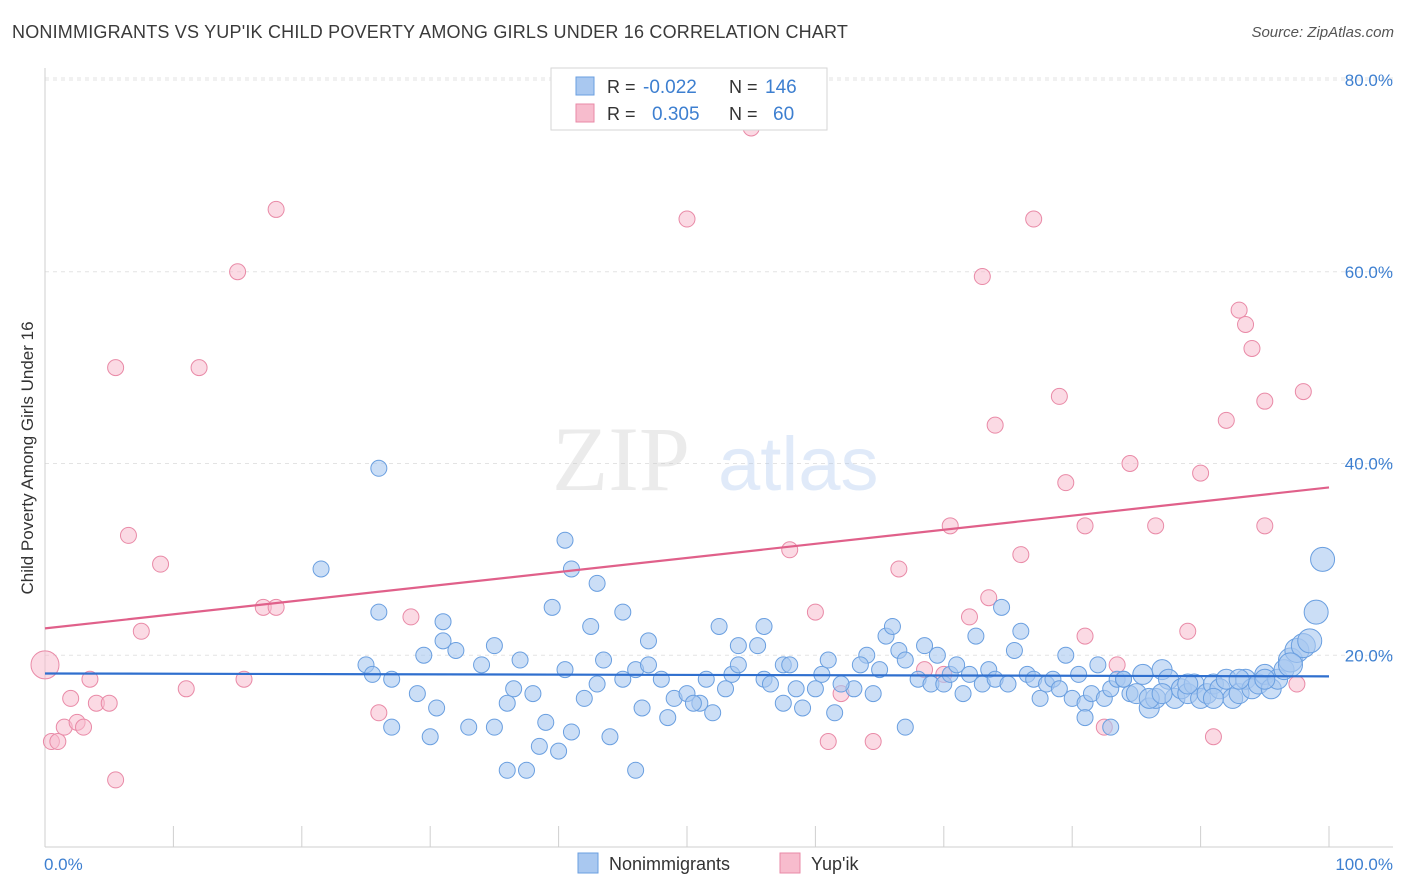  I want to click on legend-bottom-swatch-blue, so click(588, 863).